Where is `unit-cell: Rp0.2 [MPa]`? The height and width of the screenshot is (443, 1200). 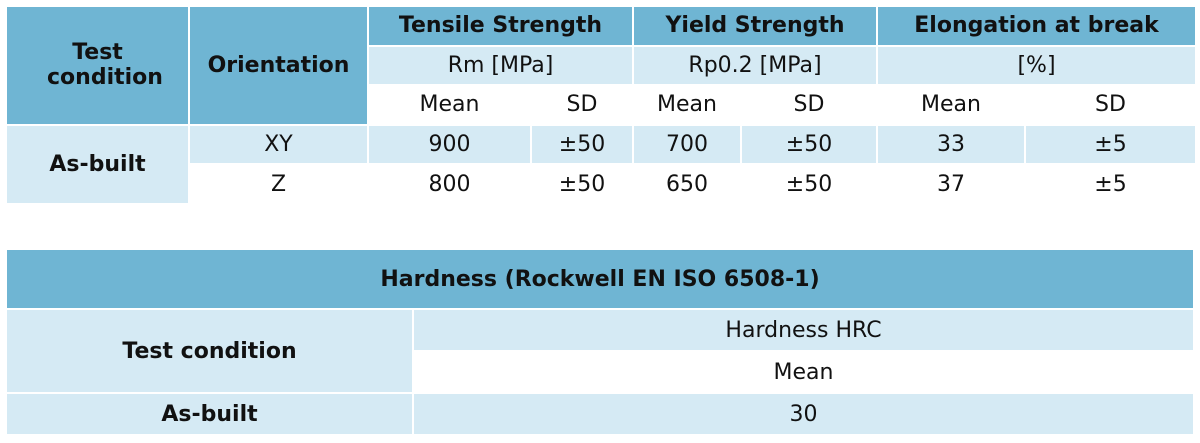
unit-cell: Rp0.2 [MPa] is located at coordinates (755, 65).